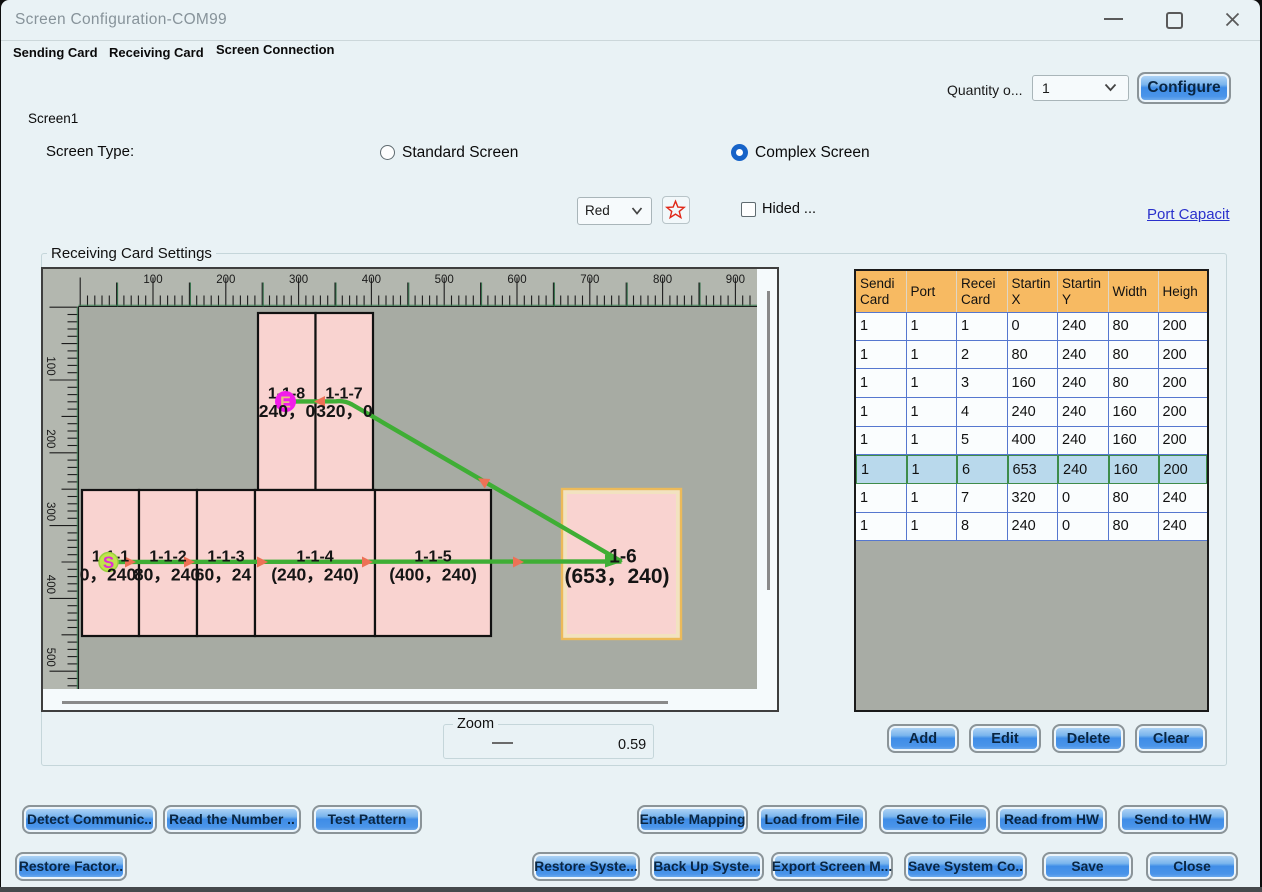 Image resolution: width=1262 pixels, height=892 pixels. What do you see at coordinates (223, 575) in the screenshot?
I see `svg-text: 60，24` at bounding box center [223, 575].